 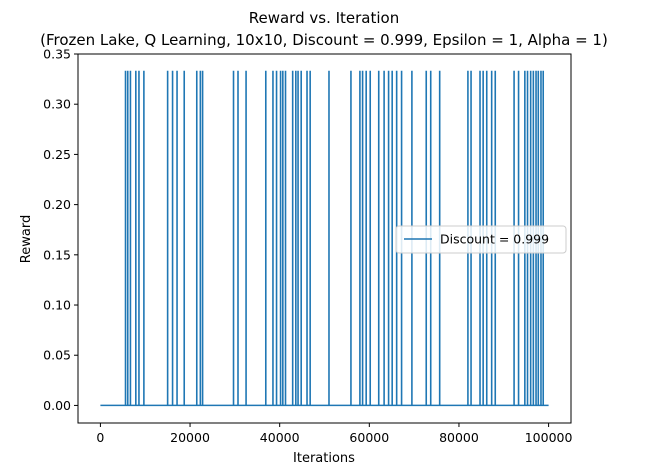 What do you see at coordinates (57, 54) in the screenshot?
I see `y-tick-label: 0.35` at bounding box center [57, 54].